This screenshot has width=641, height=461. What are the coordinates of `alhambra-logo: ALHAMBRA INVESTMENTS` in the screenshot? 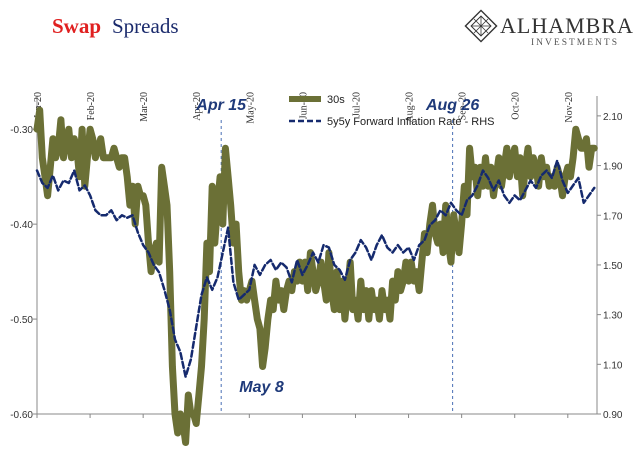 It's located at (549, 28).